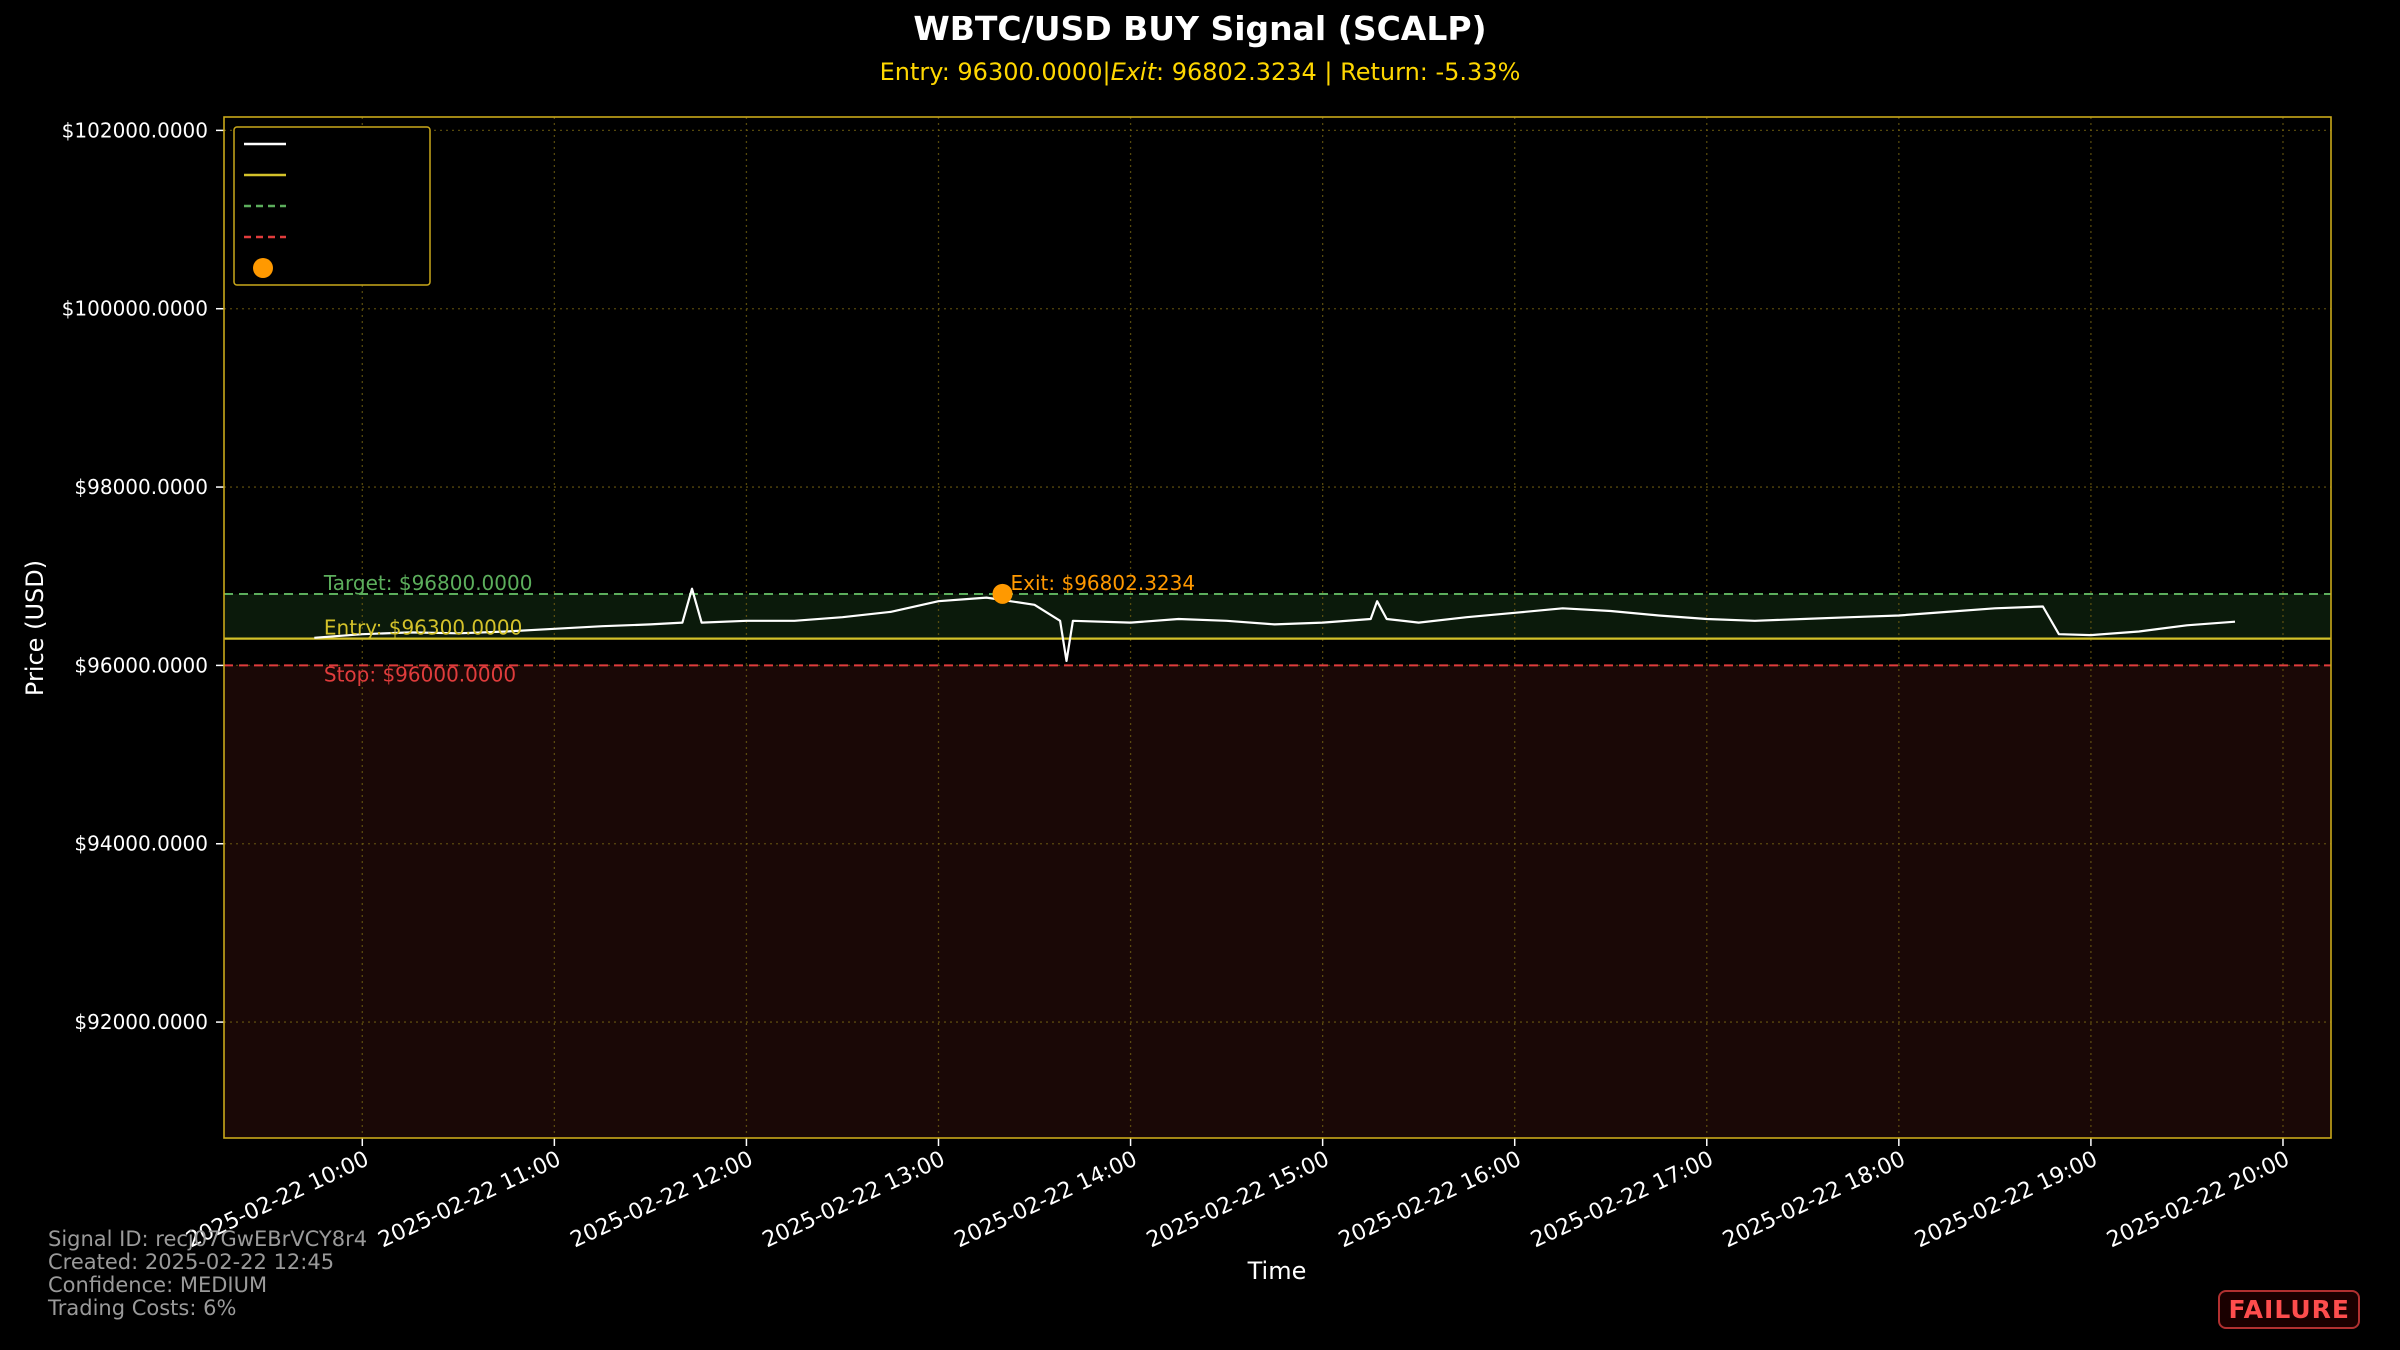  Describe the element at coordinates (1622, 1200) in the screenshot. I see `x-tick-label: 2025-02-22 17:00` at that location.